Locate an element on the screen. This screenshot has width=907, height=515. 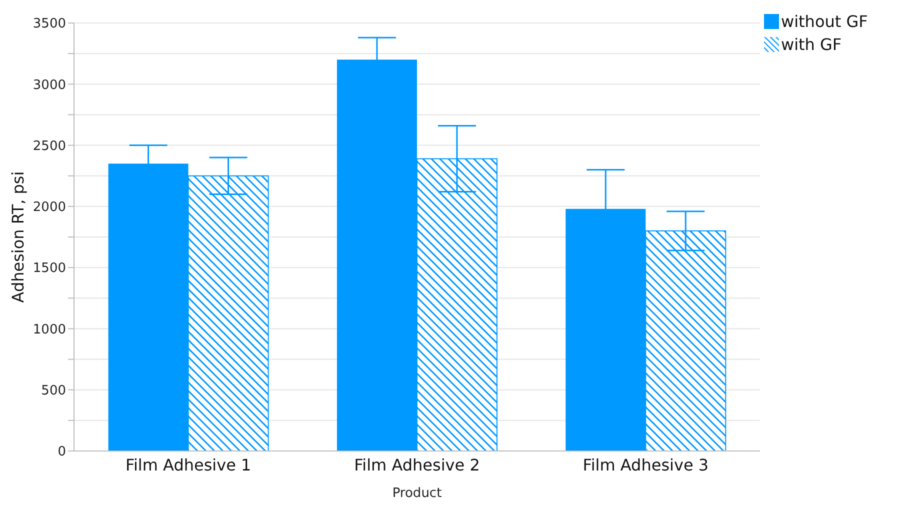
y-tick-label: 500 is located at coordinates (53, 390).